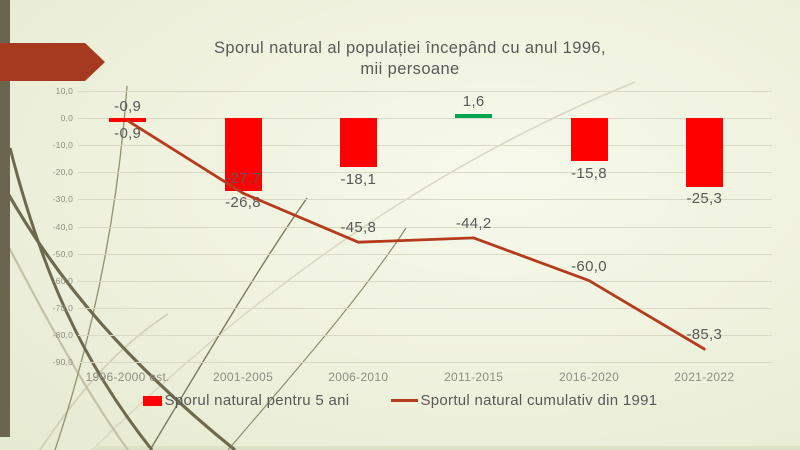  What do you see at coordinates (704, 377) in the screenshot?
I see `category-label: 2021-2022` at bounding box center [704, 377].